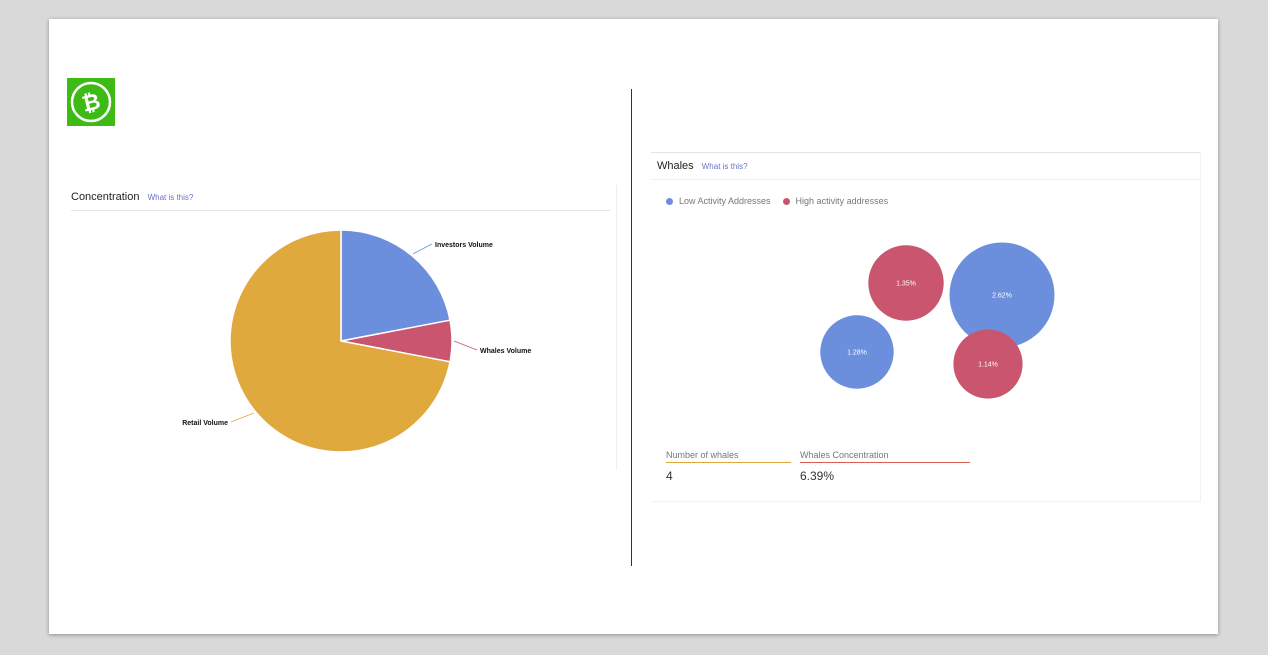  What do you see at coordinates (817, 476) in the screenshot?
I see `whales-concentration-value: 6.39%` at bounding box center [817, 476].